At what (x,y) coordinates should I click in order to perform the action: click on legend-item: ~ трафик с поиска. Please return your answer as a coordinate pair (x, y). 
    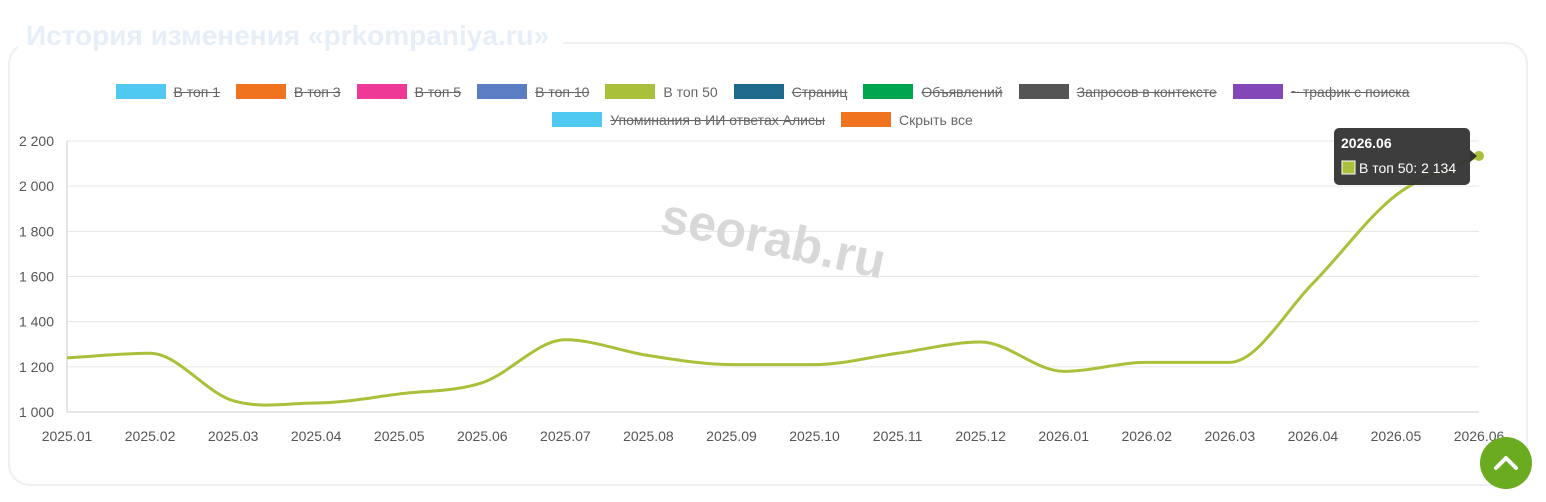
    Looking at the image, I should click on (1321, 91).